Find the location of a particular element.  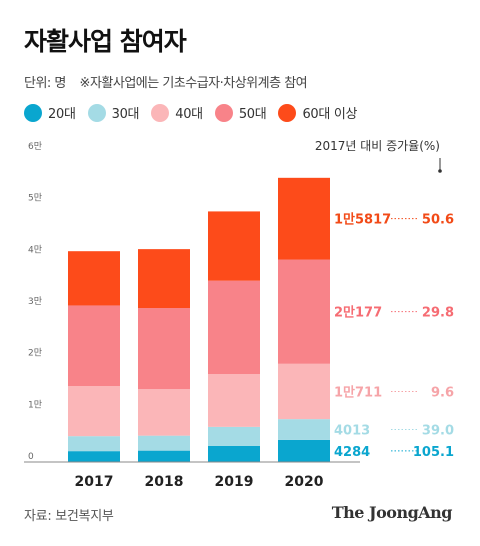

value-label: 2만177 is located at coordinates (358, 313).